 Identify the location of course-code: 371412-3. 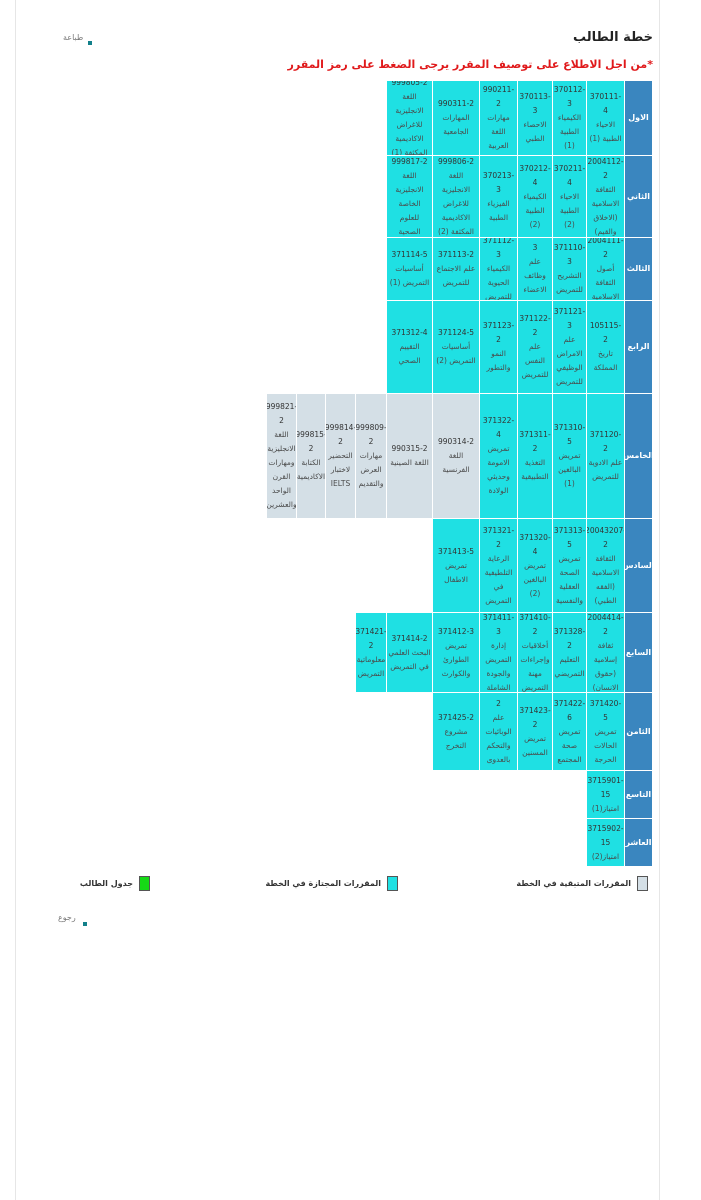
(456, 631).